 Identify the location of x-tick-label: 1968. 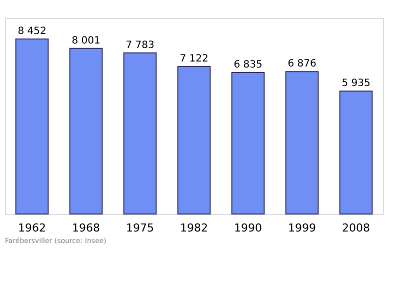
(86, 228).